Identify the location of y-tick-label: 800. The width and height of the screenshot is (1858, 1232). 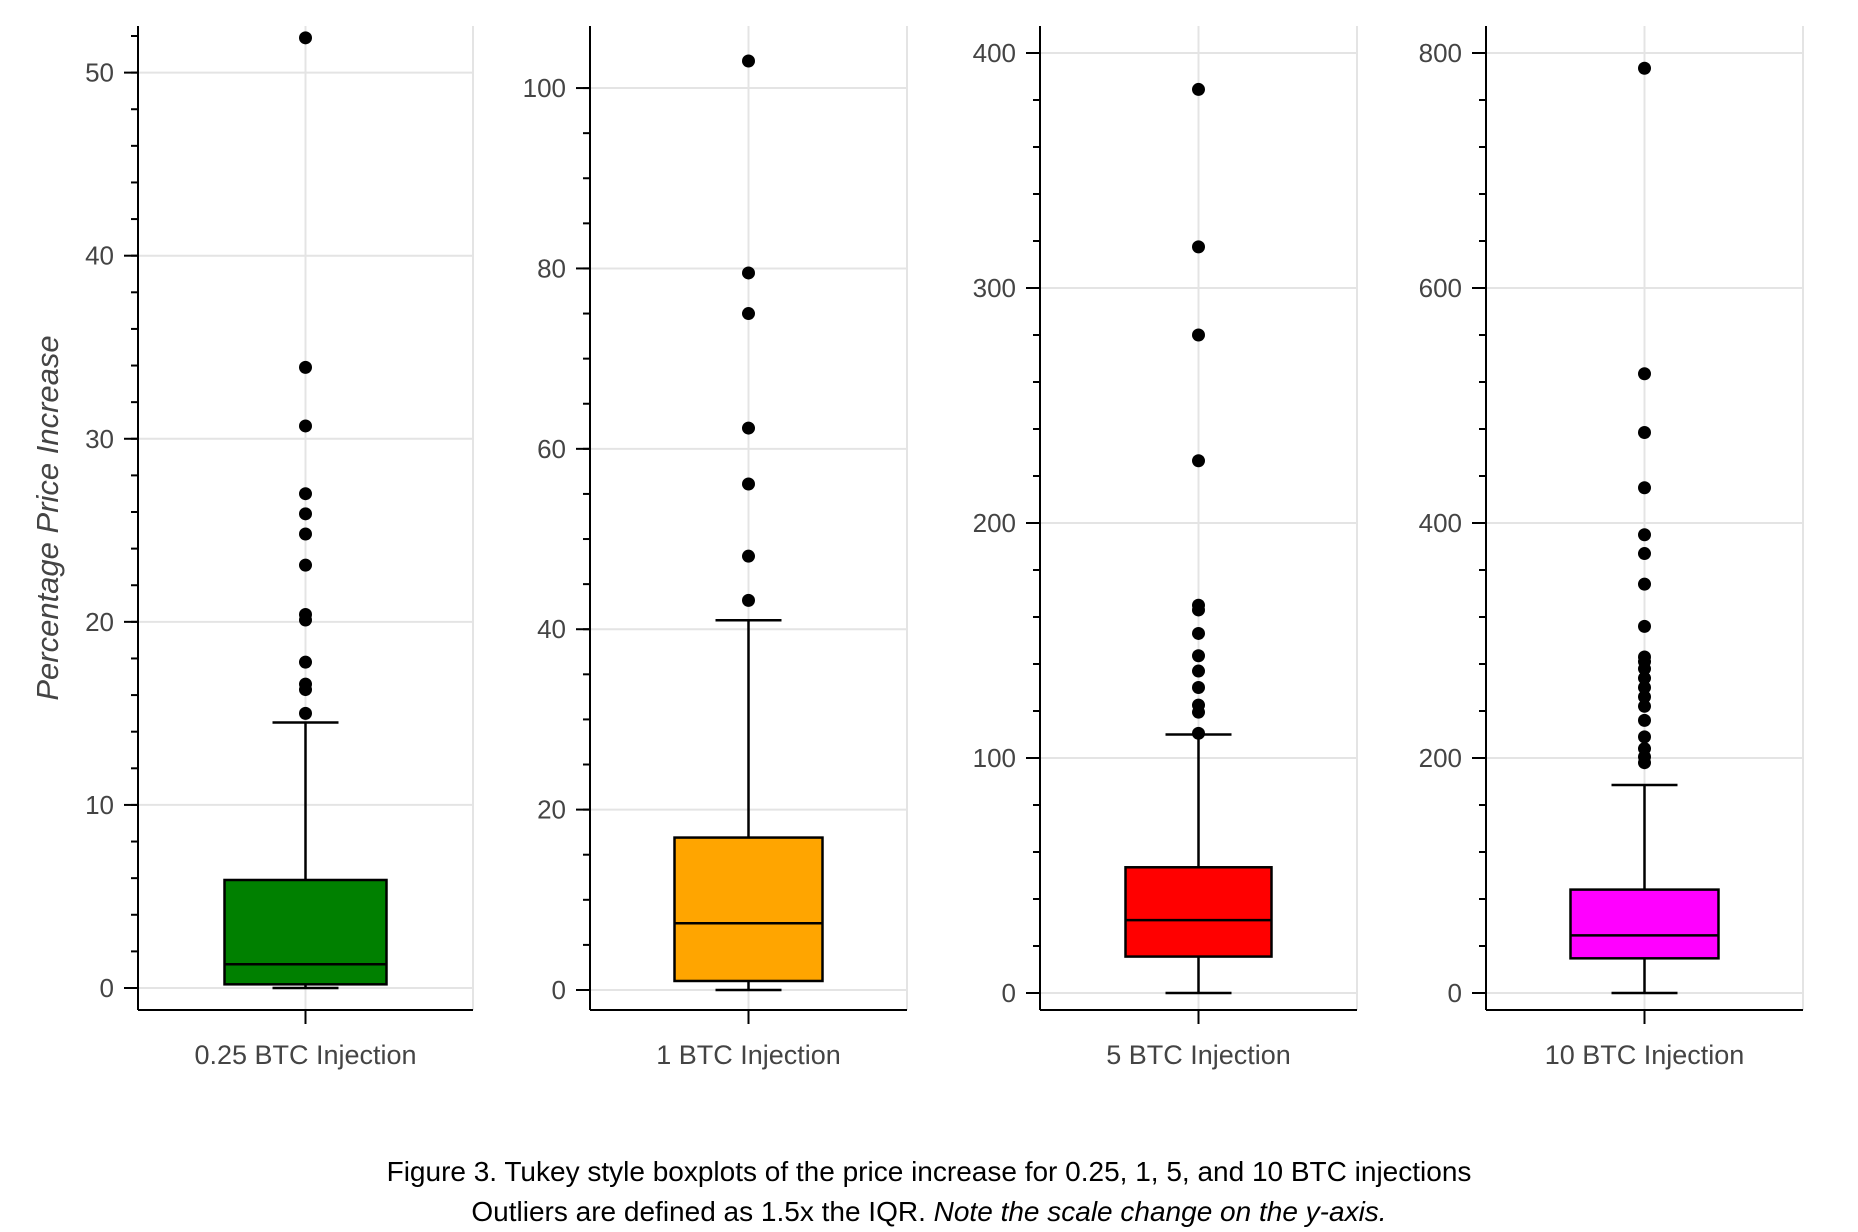
(1440, 53).